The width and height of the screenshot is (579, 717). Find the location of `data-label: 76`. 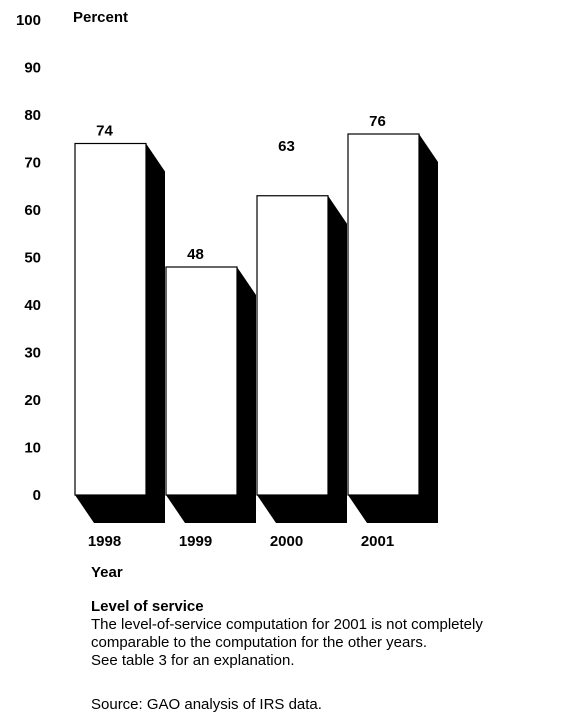

data-label: 76 is located at coordinates (377, 121).